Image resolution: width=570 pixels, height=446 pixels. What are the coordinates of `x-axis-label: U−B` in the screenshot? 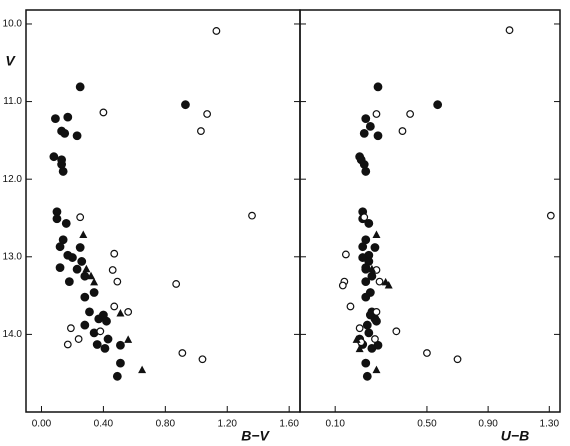 It's located at (515, 436).